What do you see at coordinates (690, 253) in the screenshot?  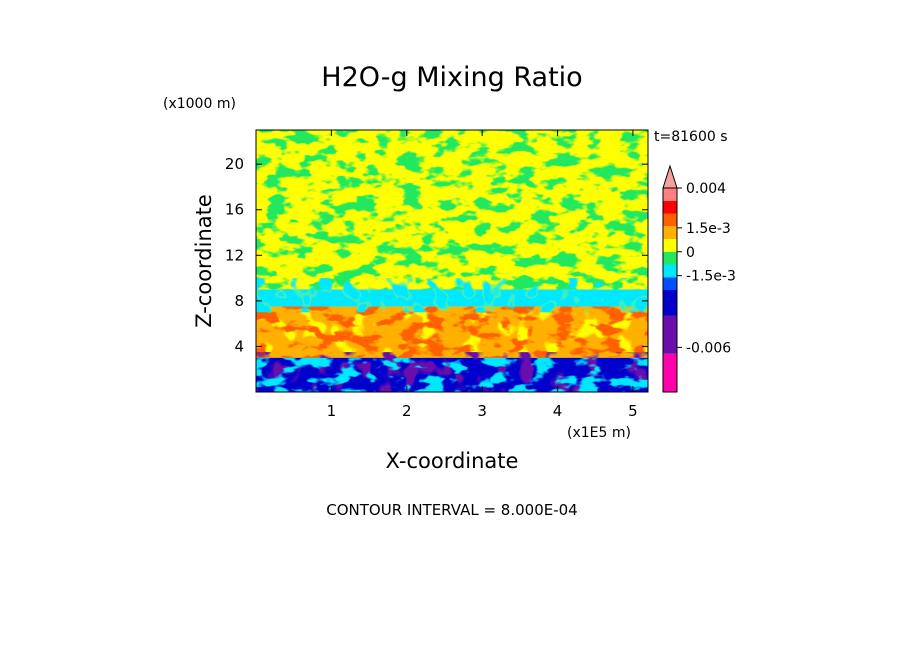 I see `colorbar-tick-label: 0` at bounding box center [690, 253].